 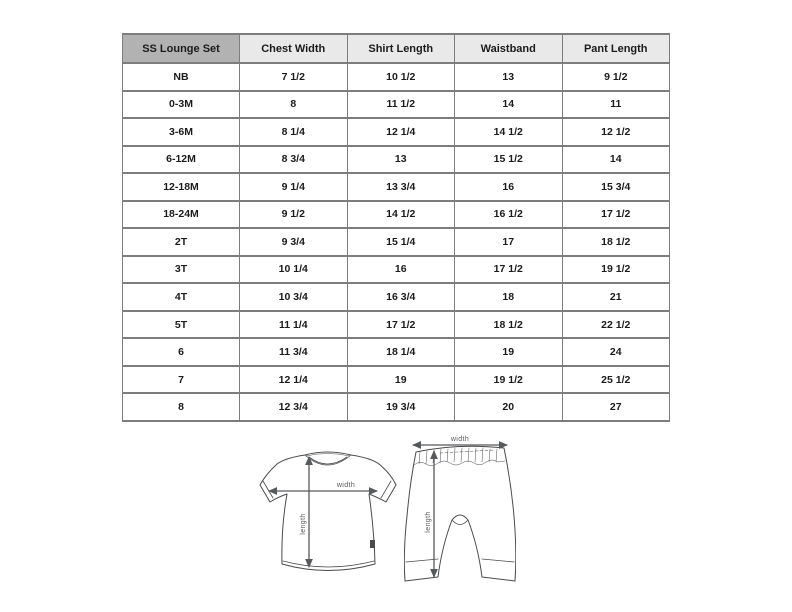 What do you see at coordinates (181, 48) in the screenshot?
I see `corner-header-cell: SS Lounge Set` at bounding box center [181, 48].